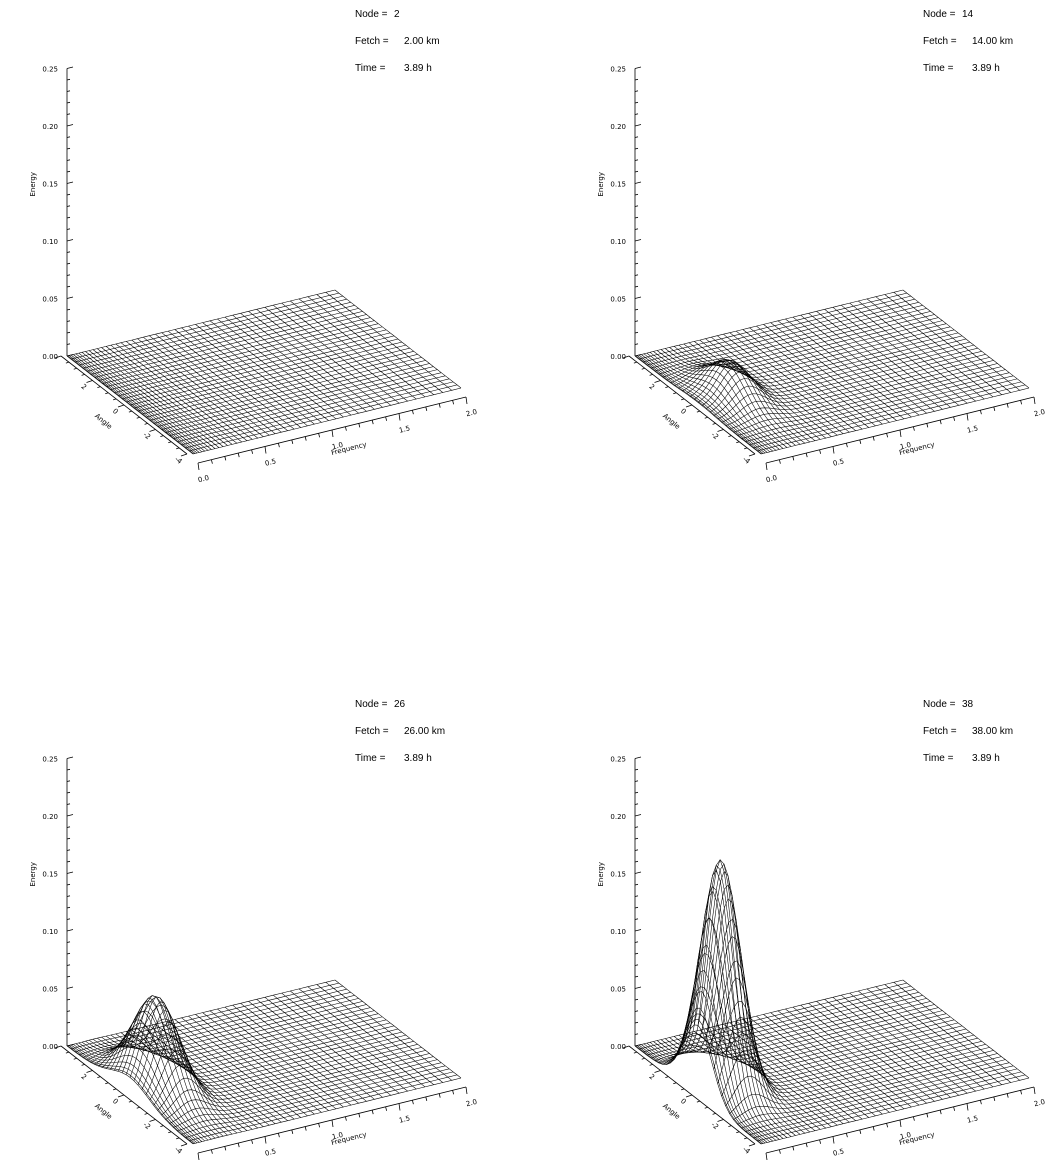  What do you see at coordinates (418, 68) in the screenshot?
I see `info-value: 3.89 h` at bounding box center [418, 68].